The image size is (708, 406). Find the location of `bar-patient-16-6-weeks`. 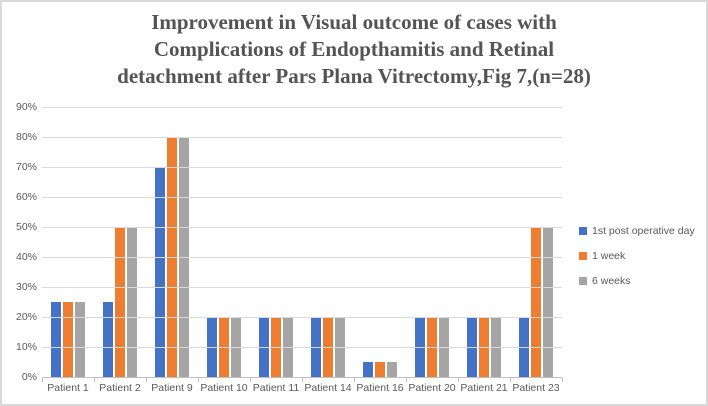

bar-patient-16-6-weeks is located at coordinates (392, 369).